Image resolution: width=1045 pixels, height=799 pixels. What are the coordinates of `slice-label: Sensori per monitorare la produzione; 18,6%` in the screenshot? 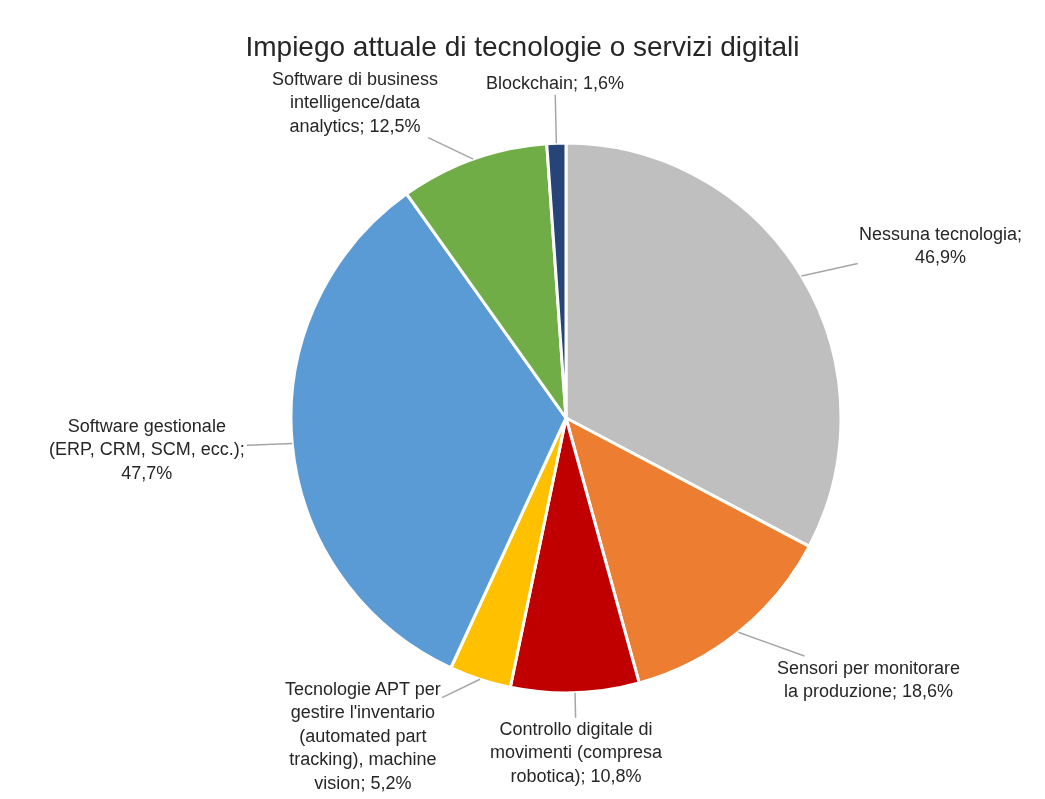 It's located at (869, 680).